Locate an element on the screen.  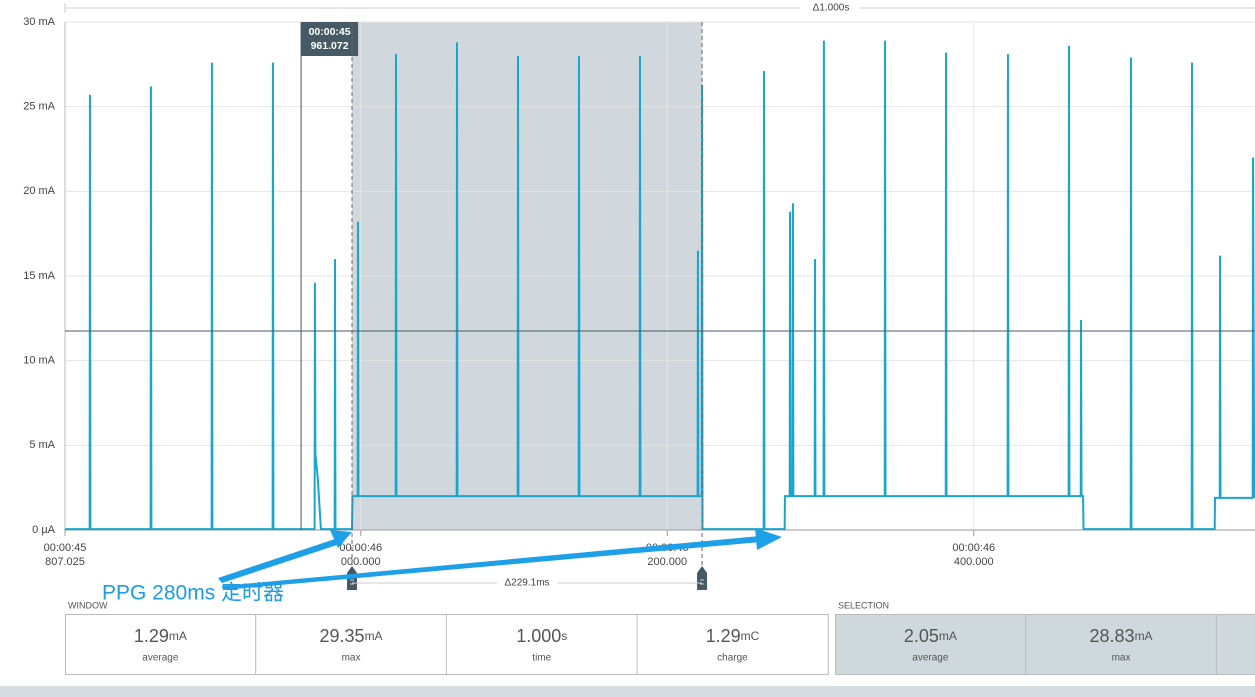
panel-title: SELECTION is located at coordinates (863, 605).